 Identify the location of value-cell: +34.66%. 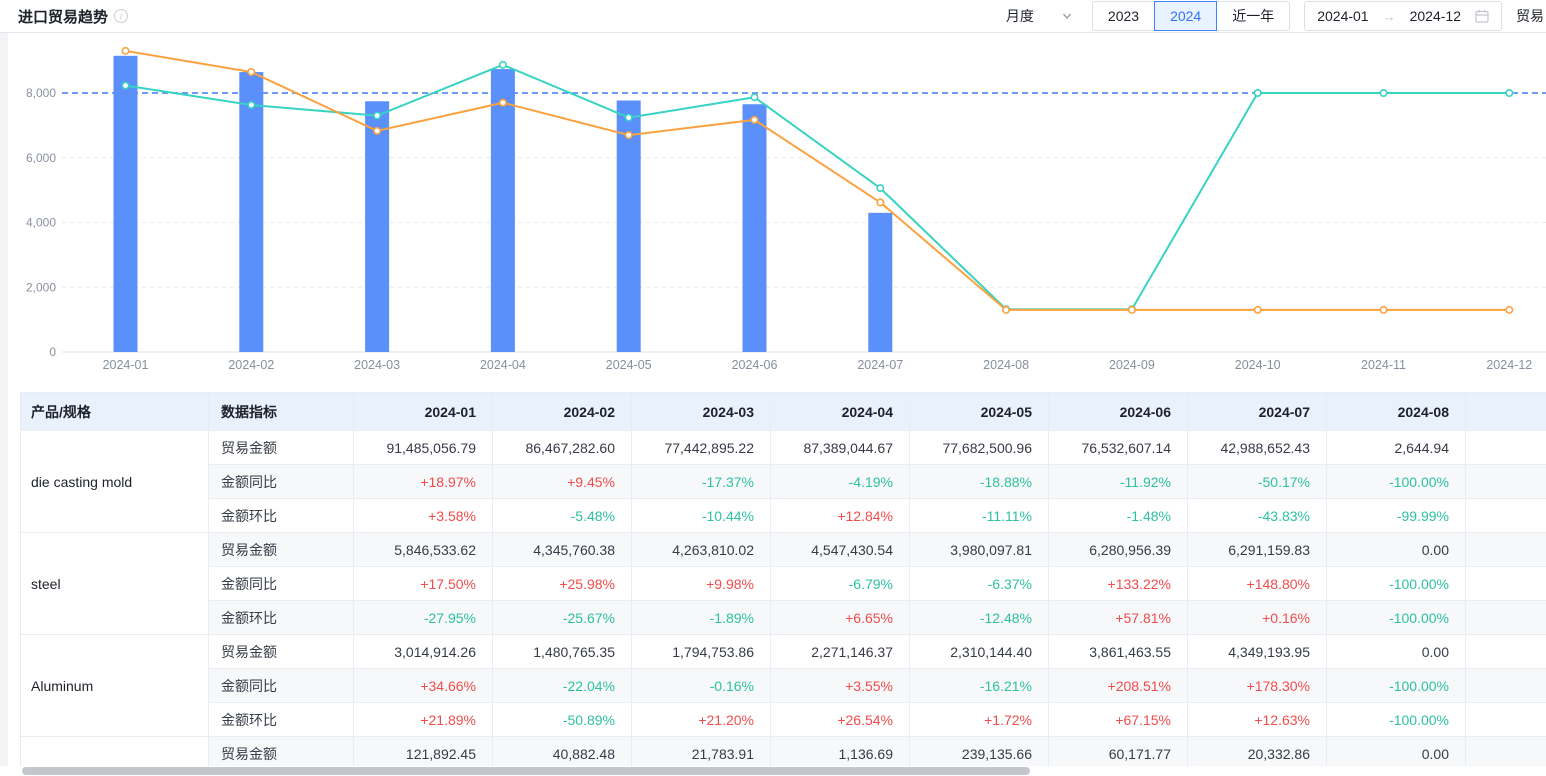
(423, 685).